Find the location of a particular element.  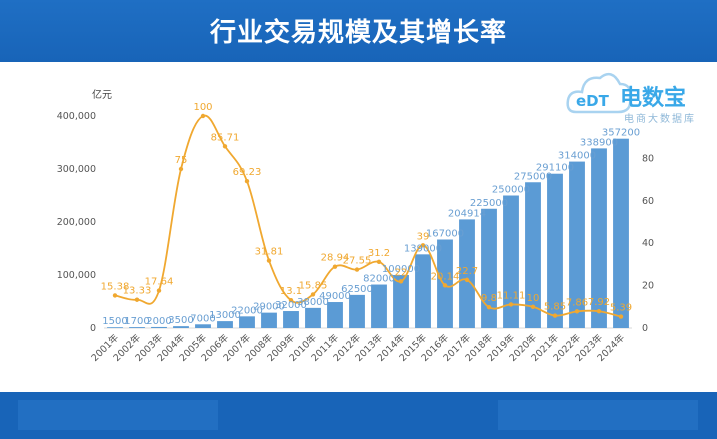

y-tick-label: 200,000 is located at coordinates (76, 222).